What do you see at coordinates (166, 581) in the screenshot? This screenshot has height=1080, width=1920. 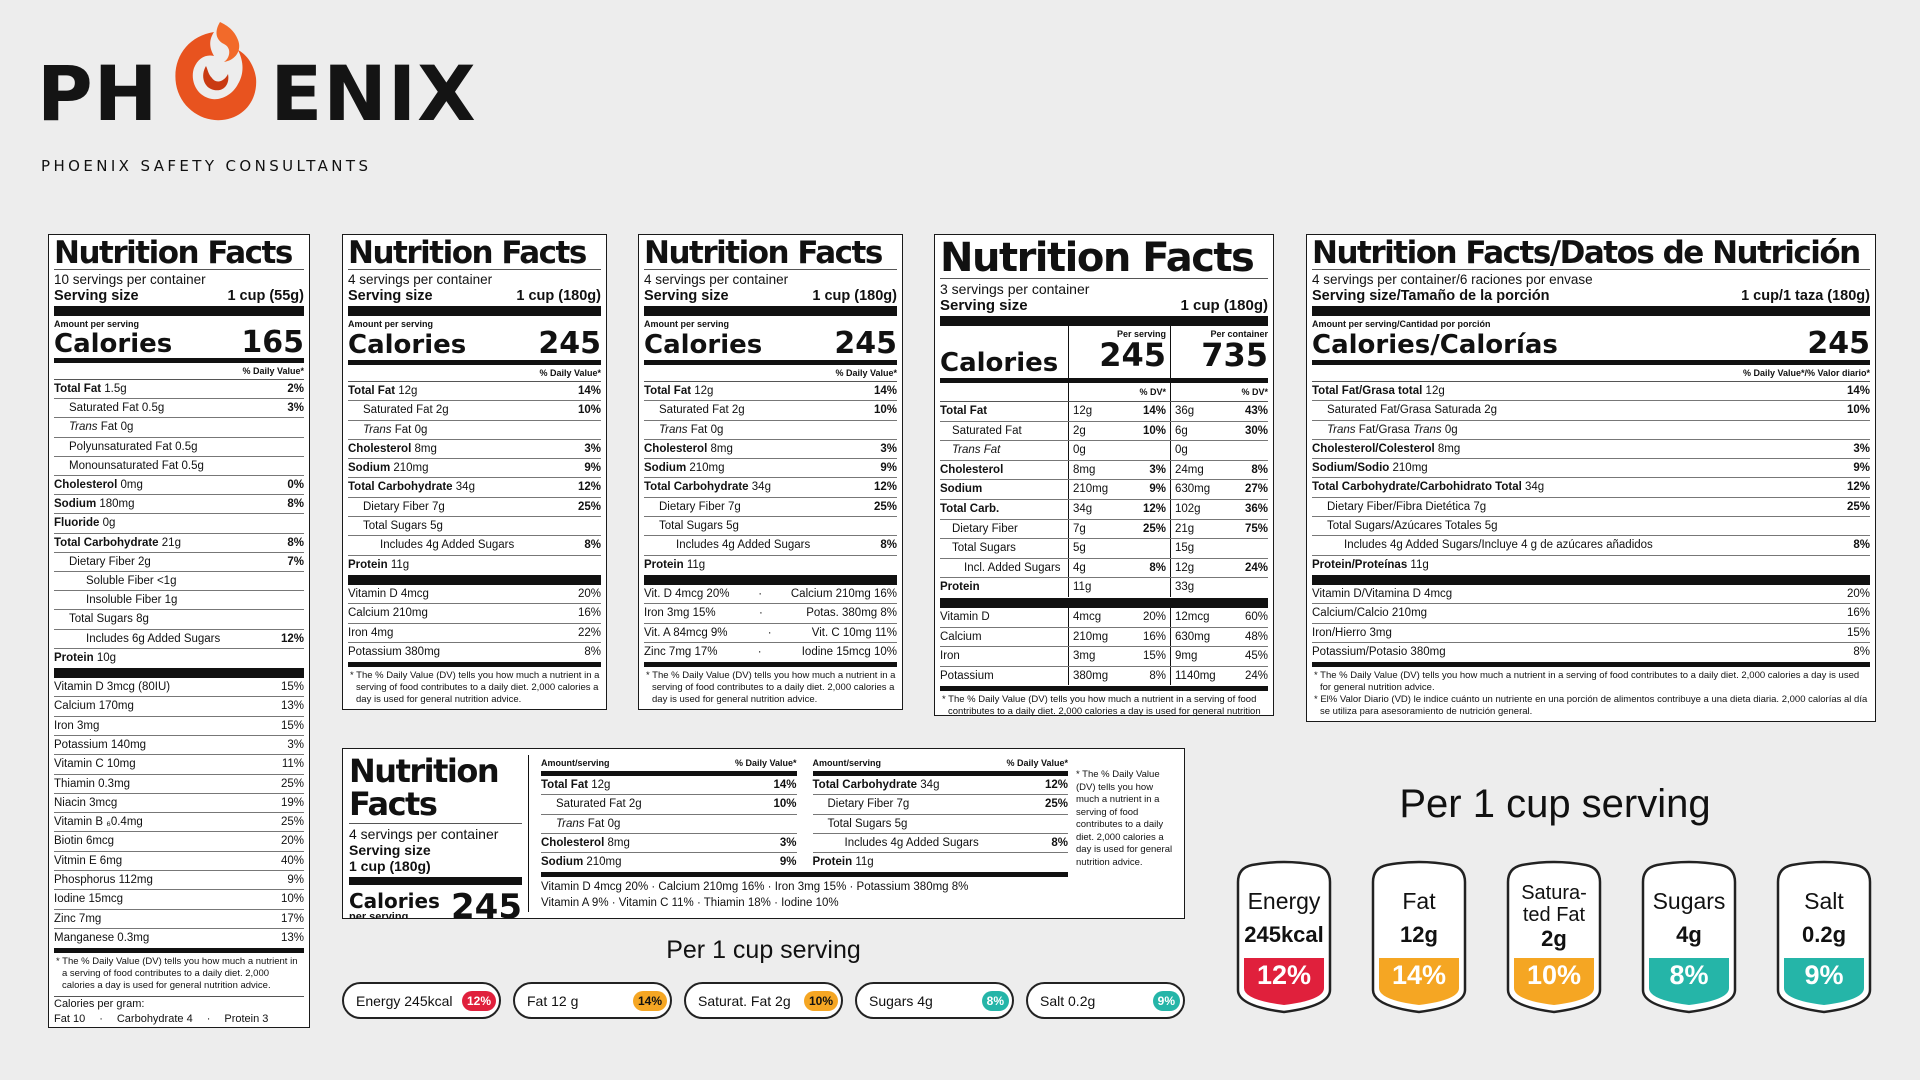 I see `nutrient-amount: <1g` at bounding box center [166, 581].